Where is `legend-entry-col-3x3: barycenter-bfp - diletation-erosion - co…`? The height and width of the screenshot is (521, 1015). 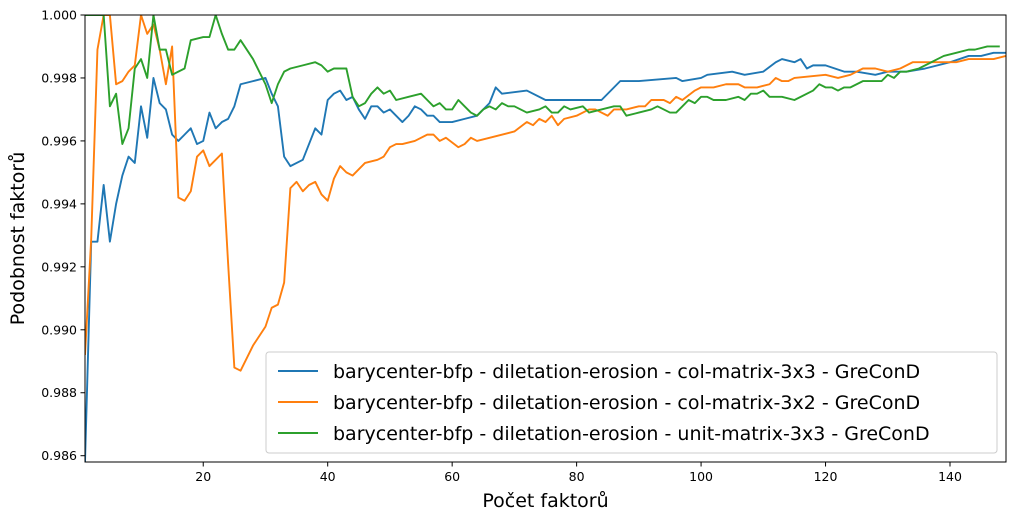 legend-entry-col-3x3: barycenter-bfp - diletation-erosion - co… is located at coordinates (626, 372).